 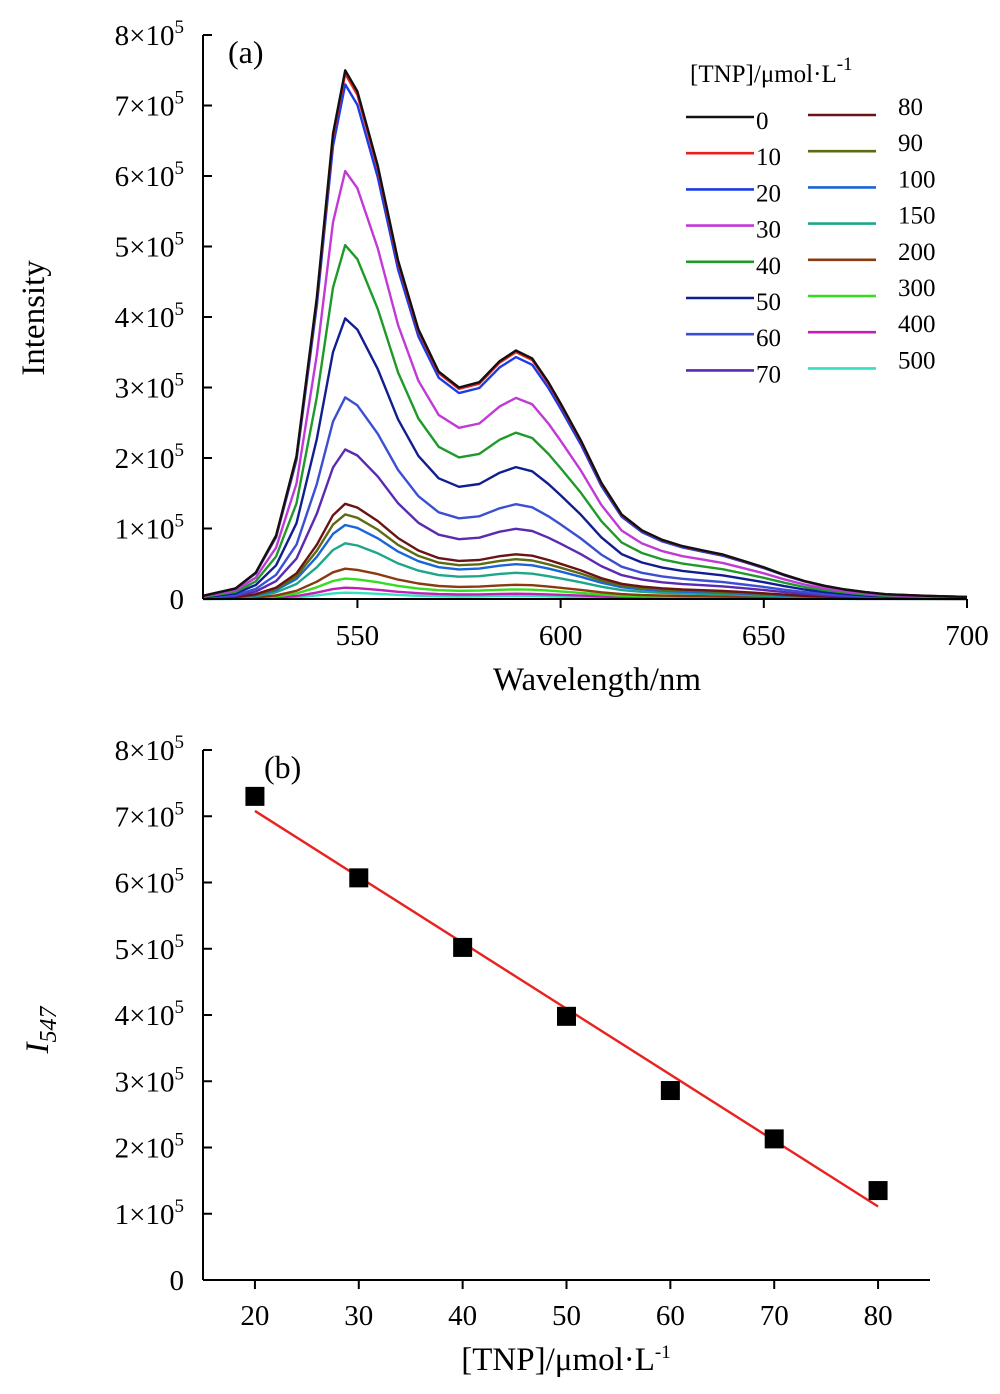 I want to click on legend-title: [TNP]/μmol·L-1, so click(x=771, y=71).